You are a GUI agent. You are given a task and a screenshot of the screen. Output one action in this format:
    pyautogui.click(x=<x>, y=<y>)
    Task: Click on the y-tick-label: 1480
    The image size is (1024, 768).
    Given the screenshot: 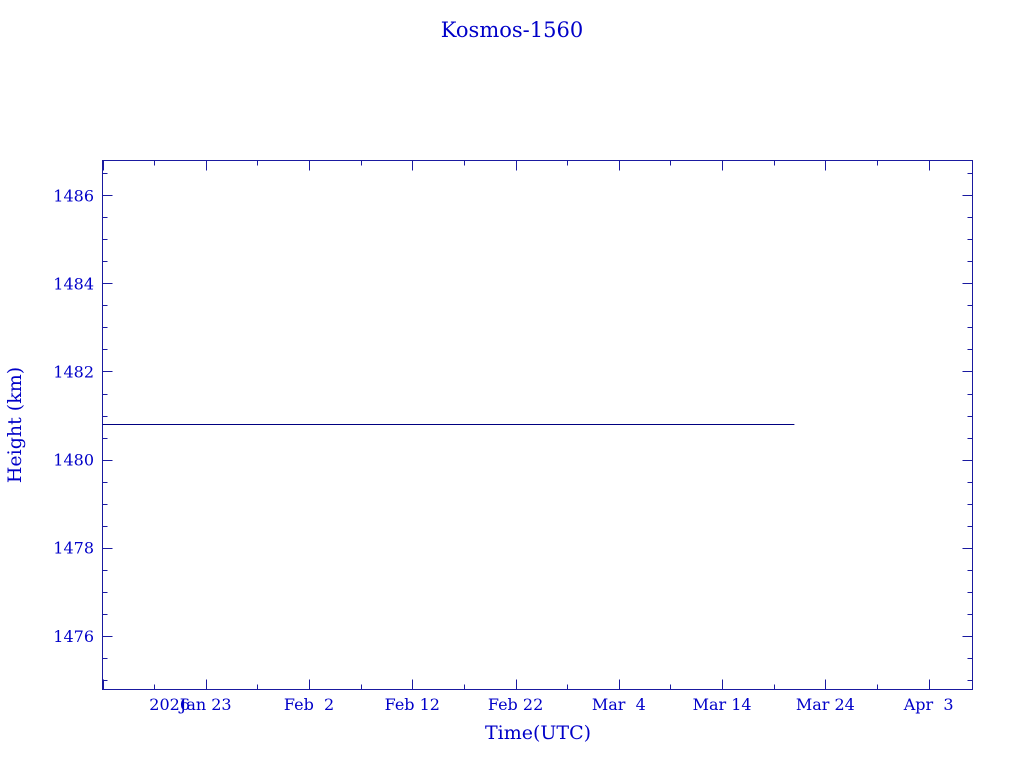 What is the action you would take?
    pyautogui.click(x=73, y=460)
    